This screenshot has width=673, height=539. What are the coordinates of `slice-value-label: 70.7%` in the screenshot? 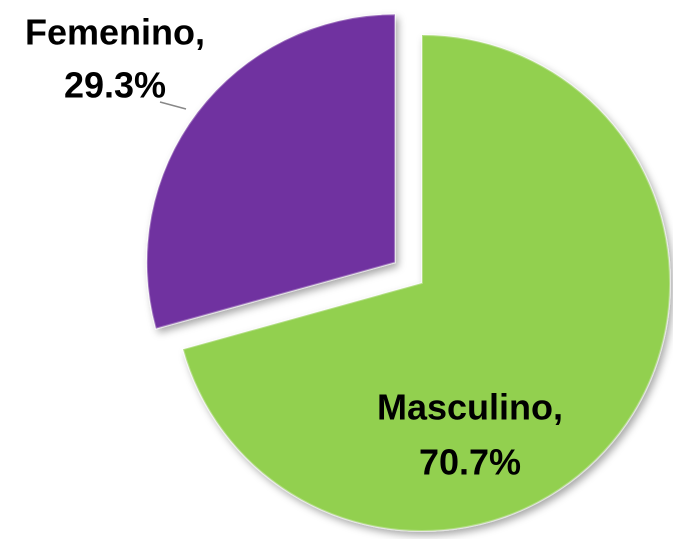 It's located at (470, 462).